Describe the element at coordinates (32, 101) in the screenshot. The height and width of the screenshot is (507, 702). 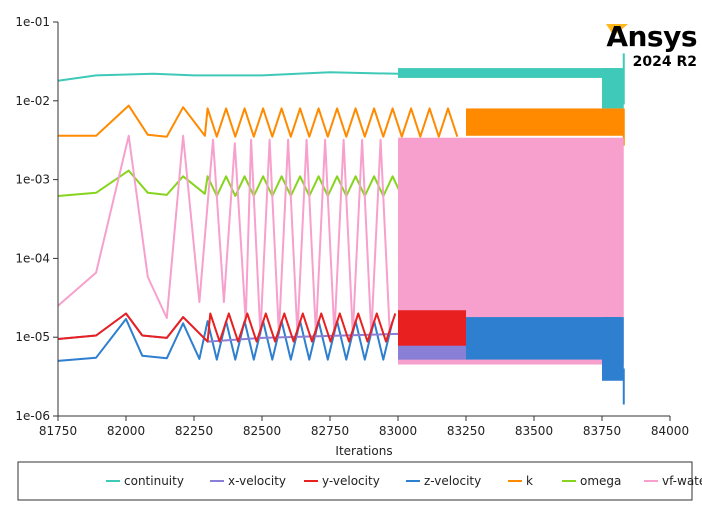
I see `y-tick-label: 1e-02` at that location.